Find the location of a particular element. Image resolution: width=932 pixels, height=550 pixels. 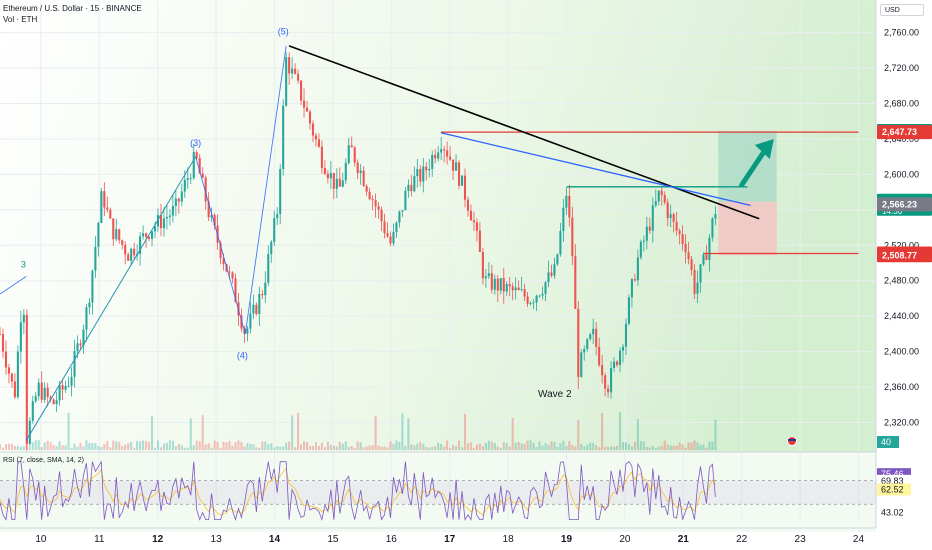

symbol-title: Ethereum / U.S. Dollar · 15 · BINANCE is located at coordinates (72, 8).